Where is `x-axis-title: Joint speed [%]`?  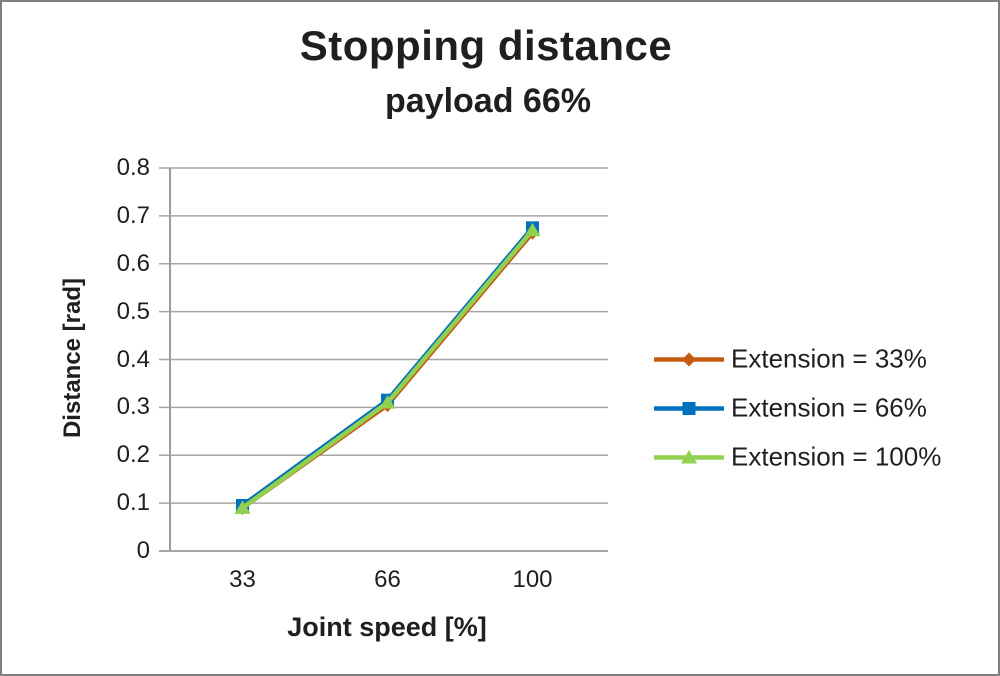 x-axis-title: Joint speed [%] is located at coordinates (387, 627).